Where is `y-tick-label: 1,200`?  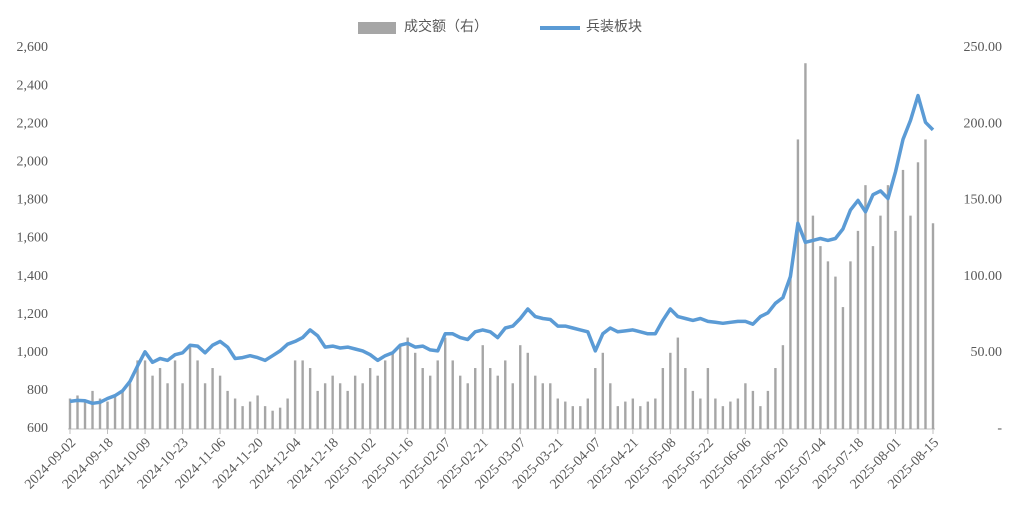
y-tick-label: 1,200 is located at coordinates (33, 314).